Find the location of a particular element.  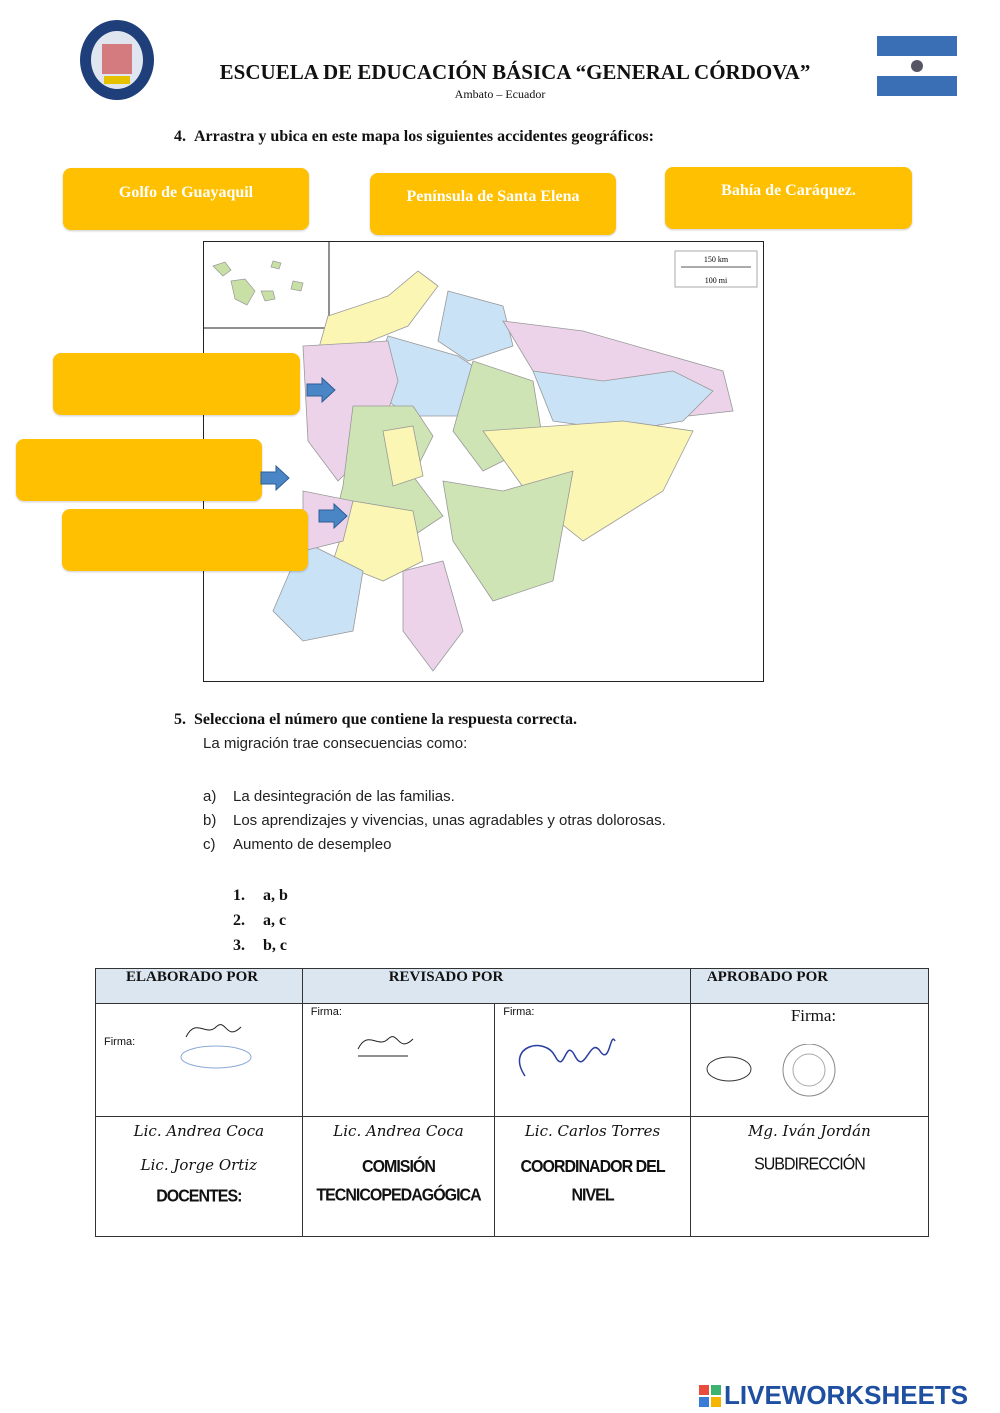

flag-image is located at coordinates (917, 66).